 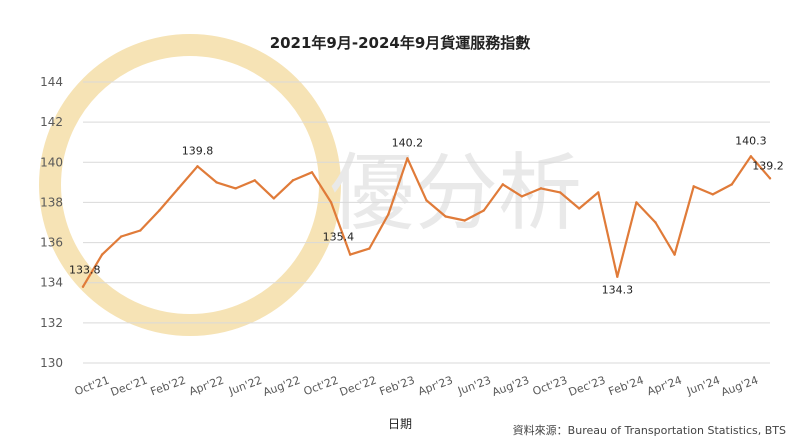 I want to click on data-label: 135.4, so click(x=339, y=237).